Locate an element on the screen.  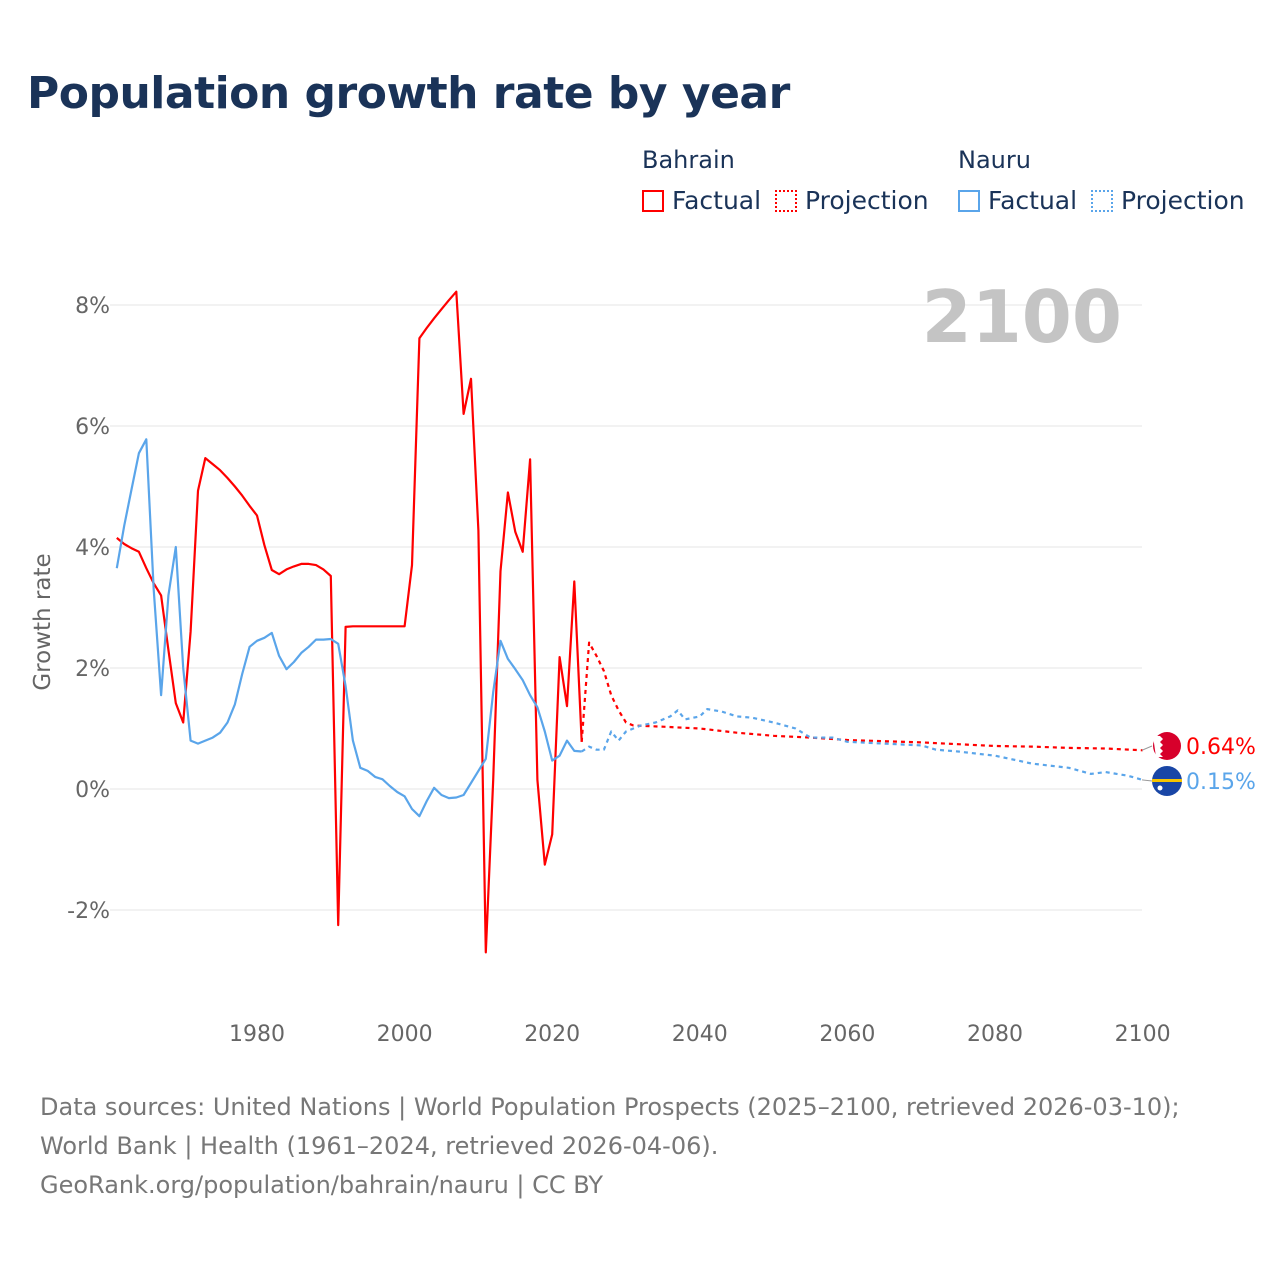
legend-group-bahrain: Bahrain is located at coordinates (688, 160).